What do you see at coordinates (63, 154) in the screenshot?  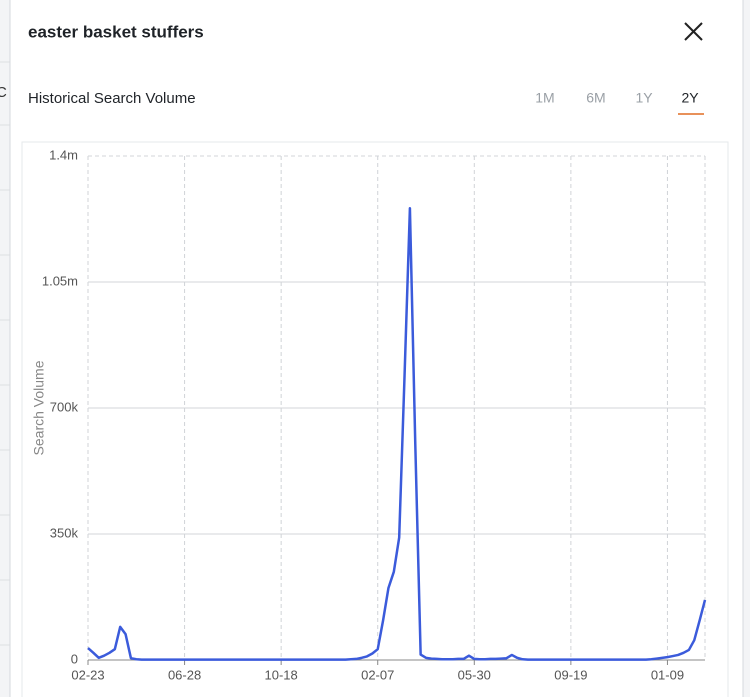 I see `y-tick-label: 1.4m` at bounding box center [63, 154].